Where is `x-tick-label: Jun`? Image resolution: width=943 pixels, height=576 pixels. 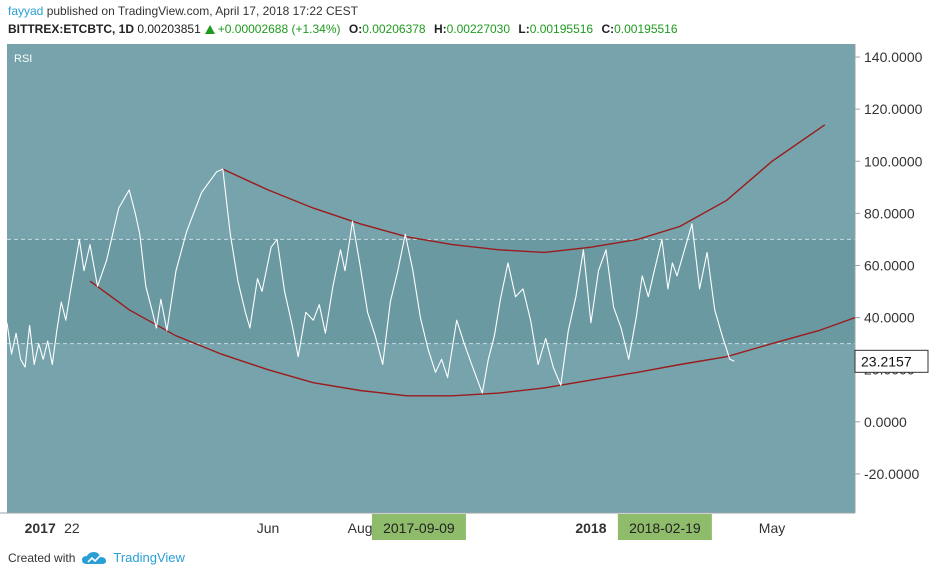 x-tick-label: Jun is located at coordinates (268, 528).